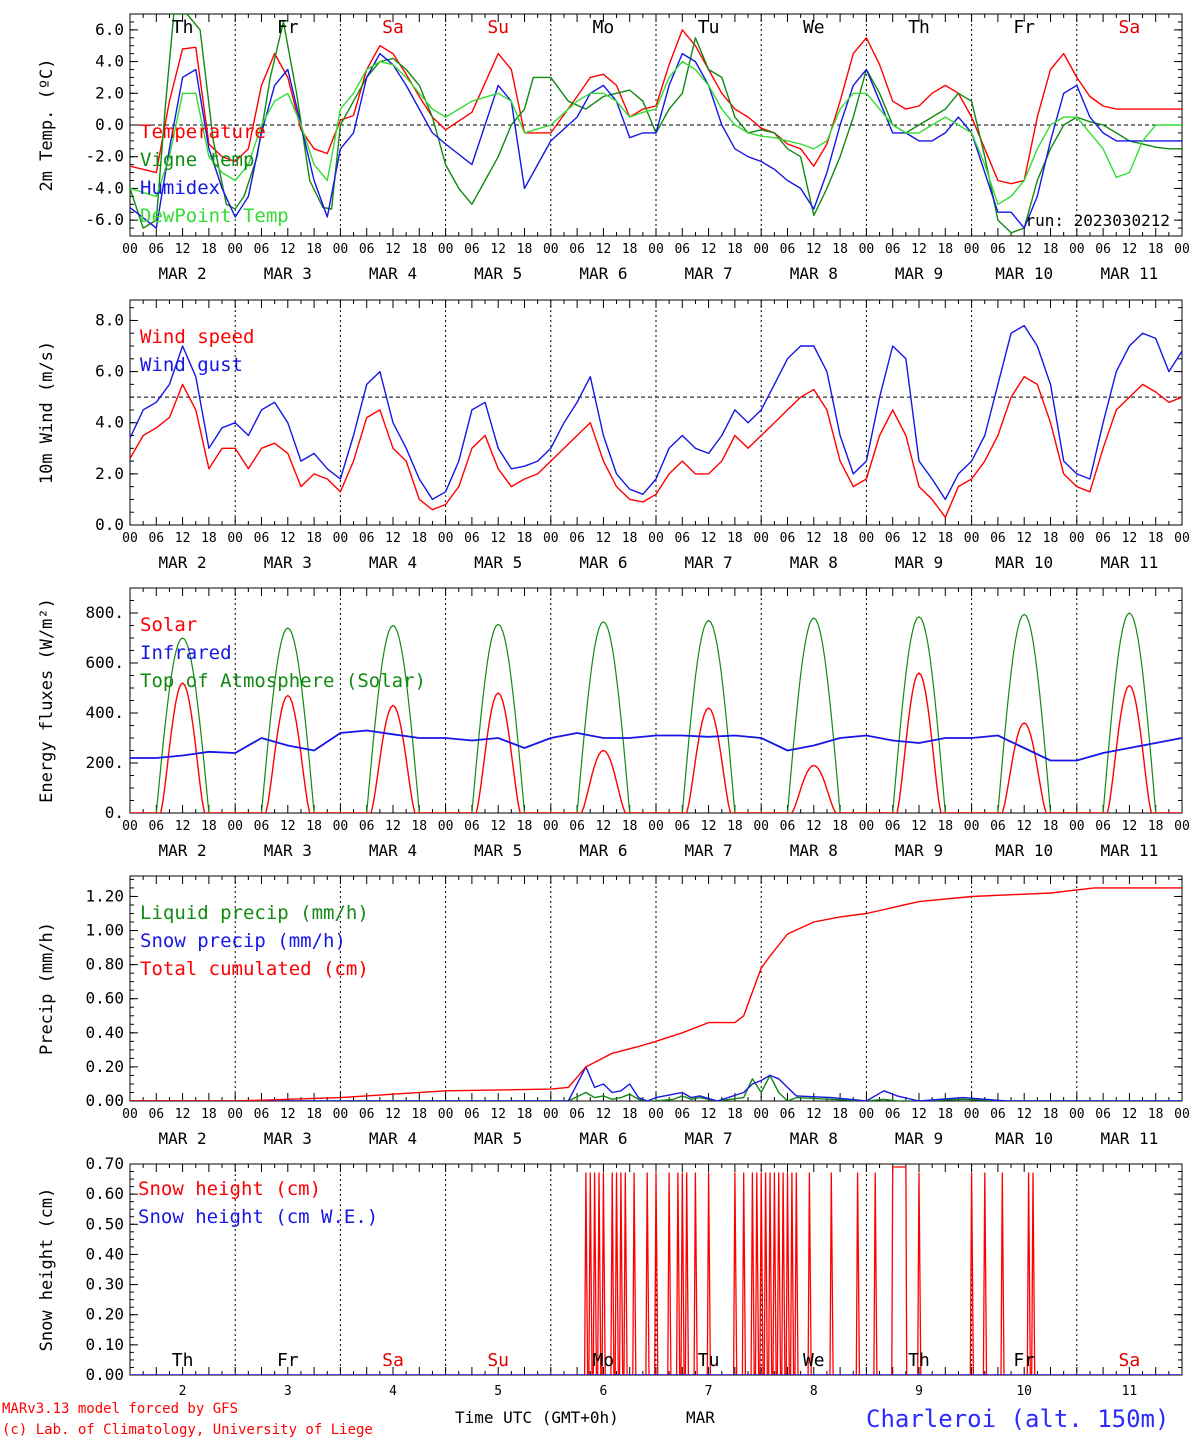  I want to click on day-number-label: 7, so click(709, 1391).